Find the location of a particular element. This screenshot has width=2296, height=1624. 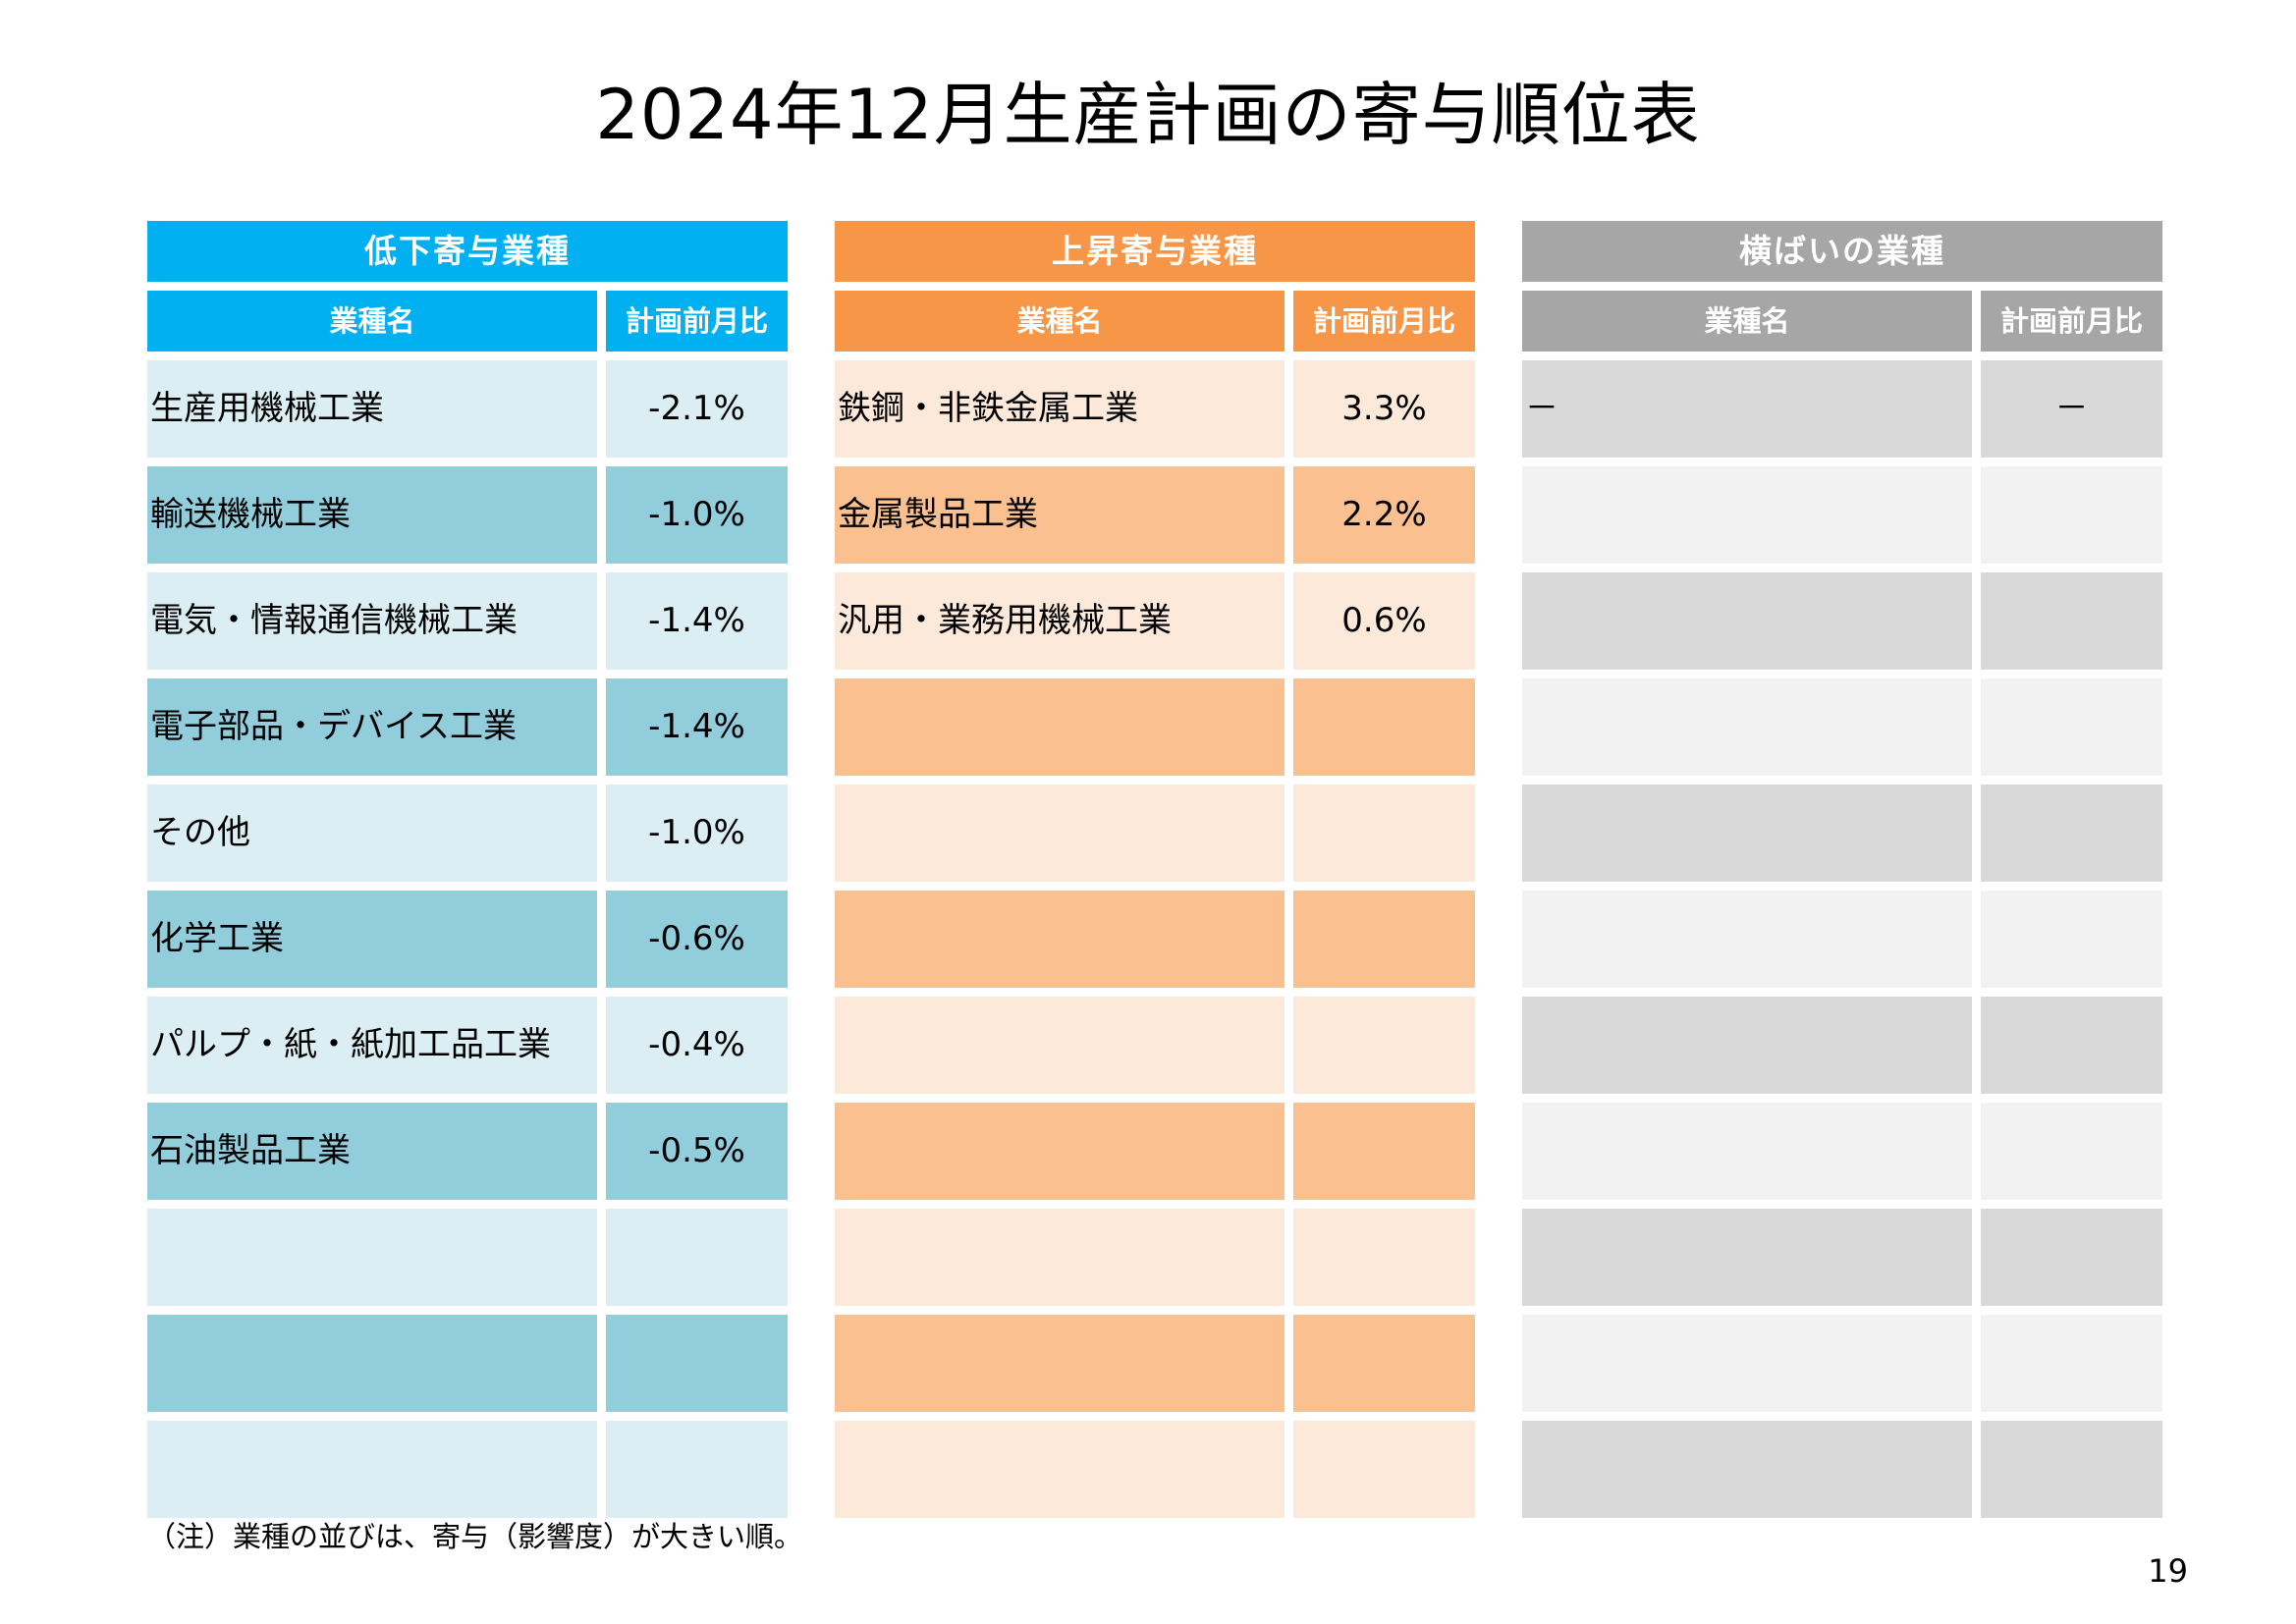

industry-name-cell: 電子部品・デバイス工業 is located at coordinates (372, 727).